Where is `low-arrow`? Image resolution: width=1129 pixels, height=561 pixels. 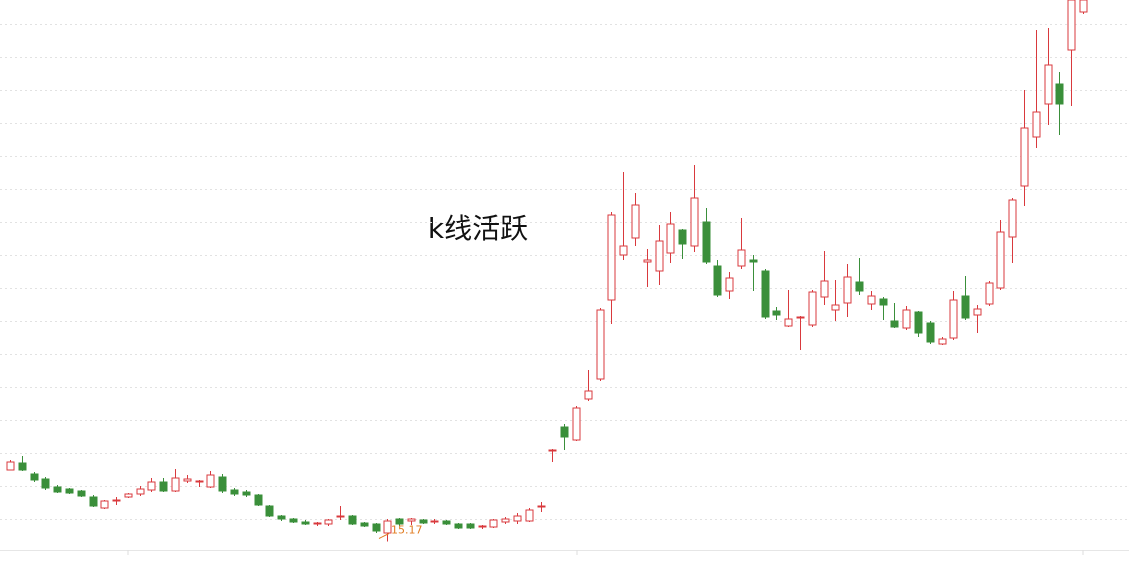
low-arrow is located at coordinates (384, 536).